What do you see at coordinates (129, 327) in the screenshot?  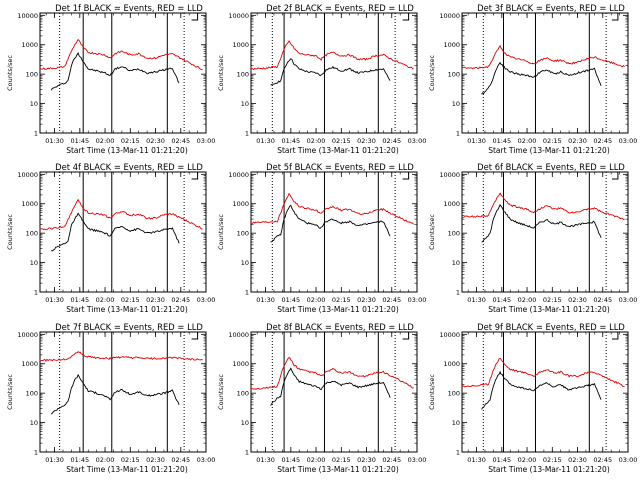 I see `plot-title: Det 7f BLACK = Events, RED = LLD` at bounding box center [129, 327].